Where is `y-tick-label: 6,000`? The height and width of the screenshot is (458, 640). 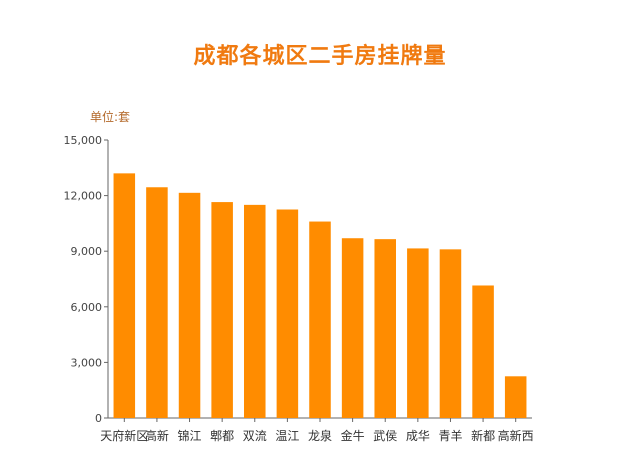 y-tick-label: 6,000 is located at coordinates (87, 307).